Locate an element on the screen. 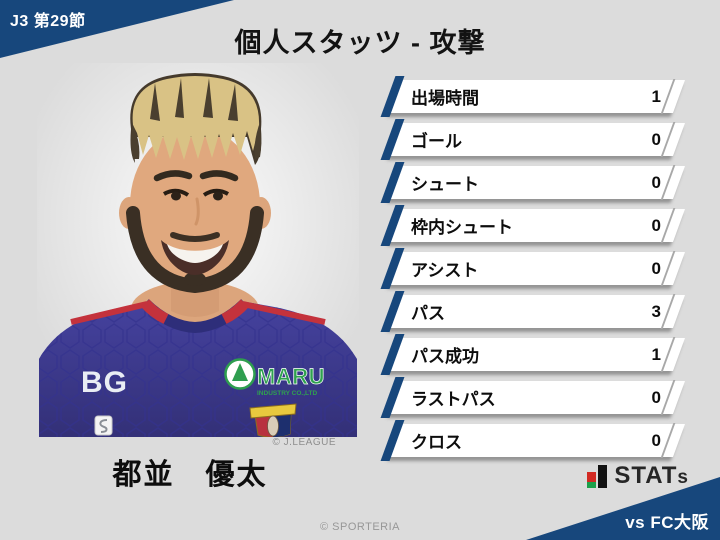  stat-label: 枠内シュート is located at coordinates (462, 227).